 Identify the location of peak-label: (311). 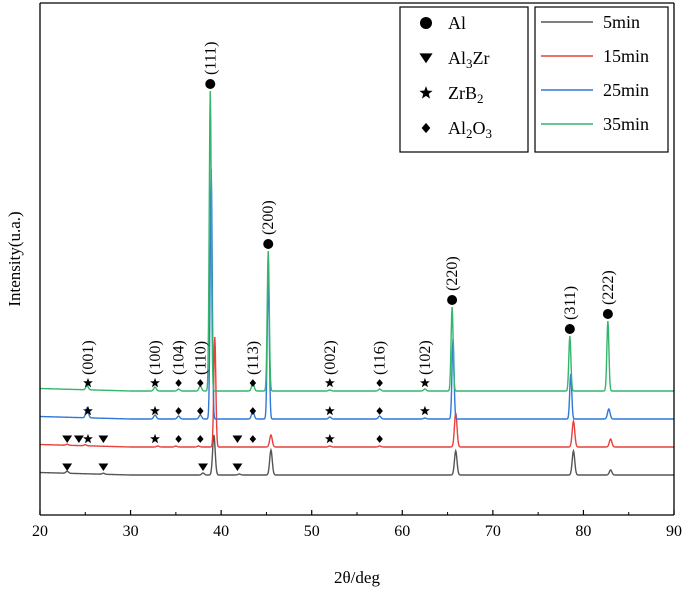
(570, 303).